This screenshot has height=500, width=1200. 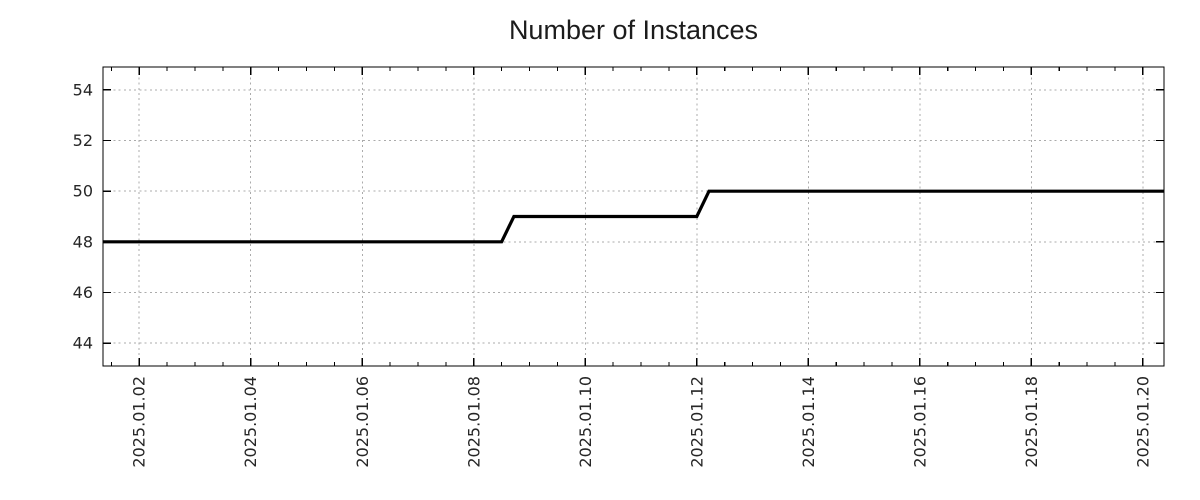 I want to click on series-line-instances, so click(x=633, y=216).